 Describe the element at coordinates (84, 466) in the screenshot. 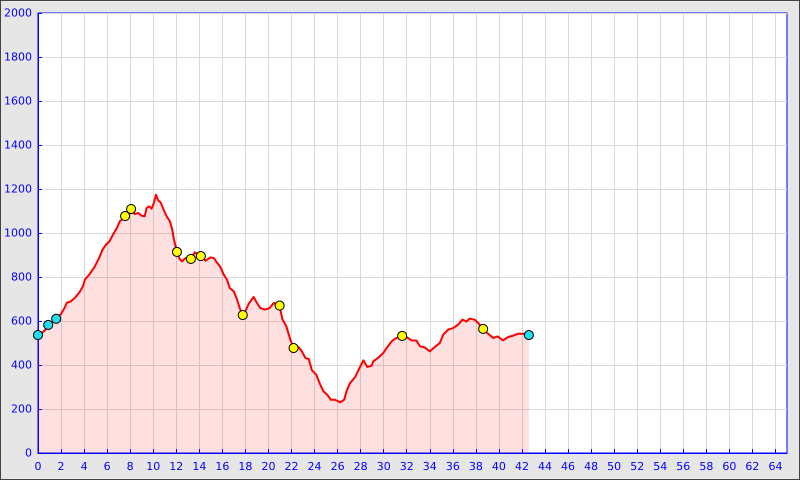

I see `x-tick-label: 4` at that location.